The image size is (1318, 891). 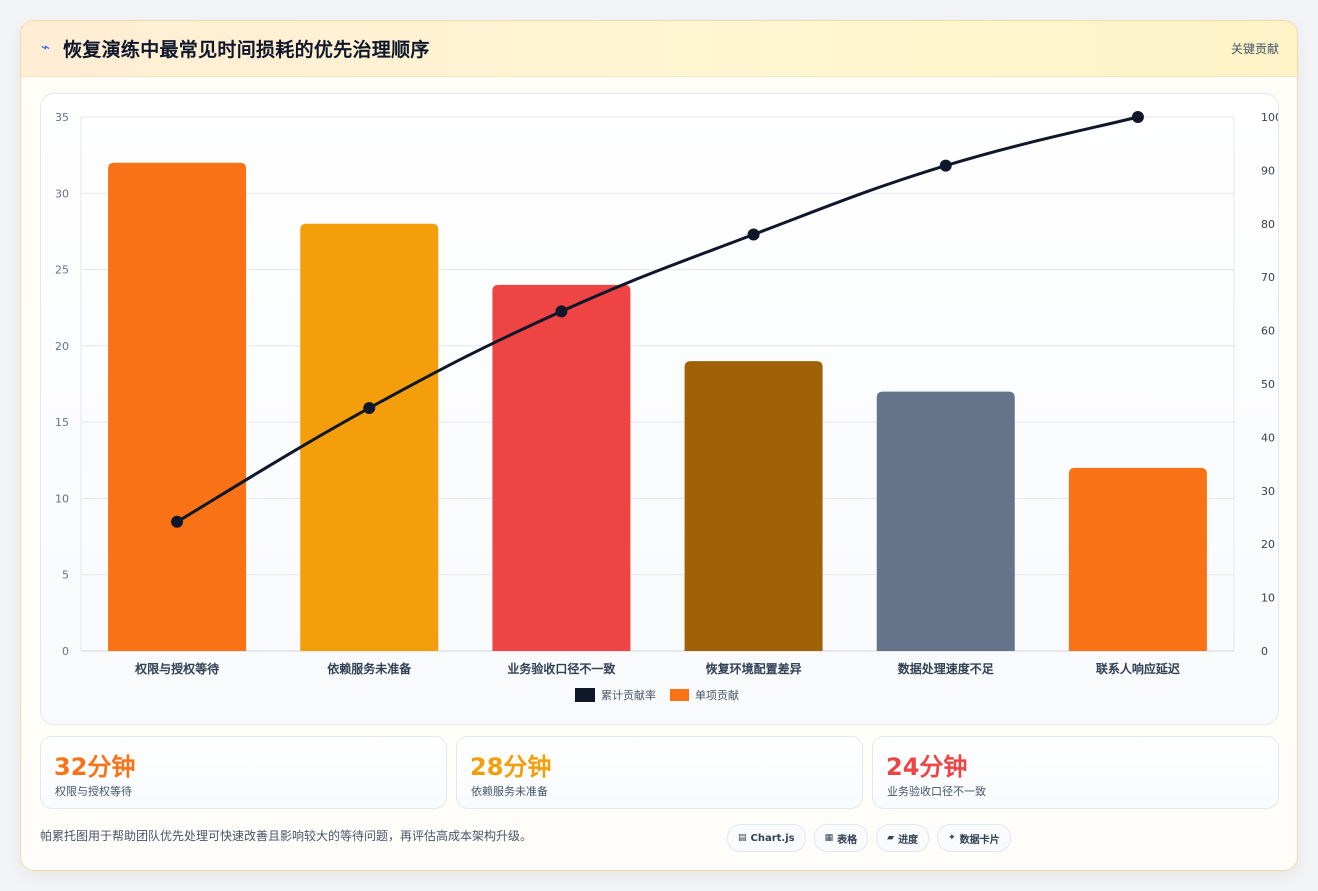 What do you see at coordinates (62, 193) in the screenshot?
I see `y-left-tick-label: 30` at bounding box center [62, 193].